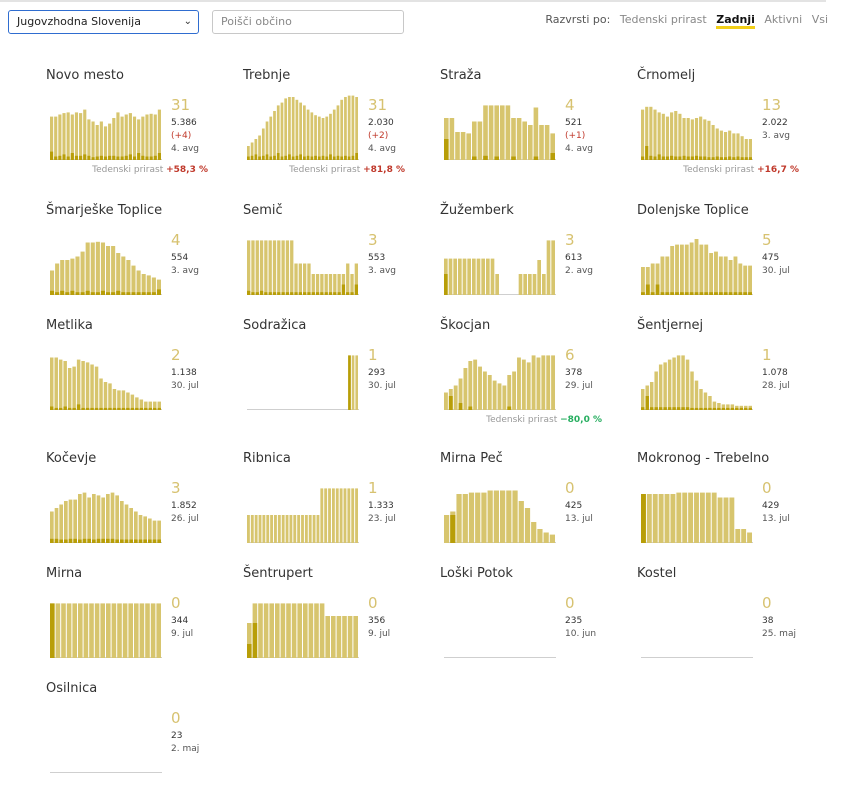  I want to click on municipality-card: Straža 4 521 (+1) 4. avg, so click(525, 123).